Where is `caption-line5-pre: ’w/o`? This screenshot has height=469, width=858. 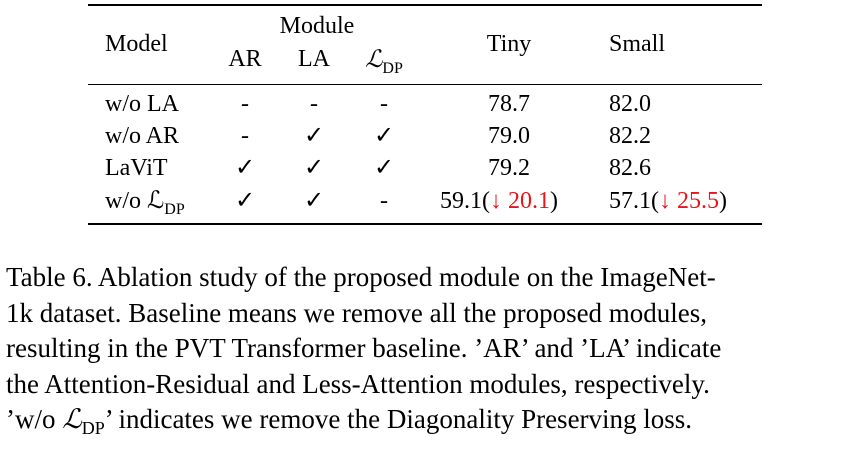
caption-line5-pre: ’w/o is located at coordinates (34, 419).